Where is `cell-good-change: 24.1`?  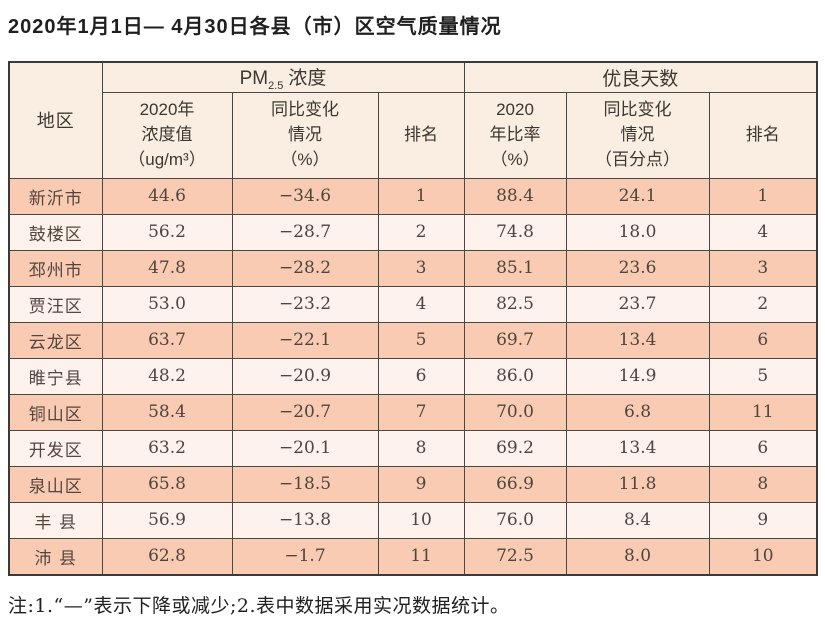
cell-good-change: 24.1 is located at coordinates (637, 196).